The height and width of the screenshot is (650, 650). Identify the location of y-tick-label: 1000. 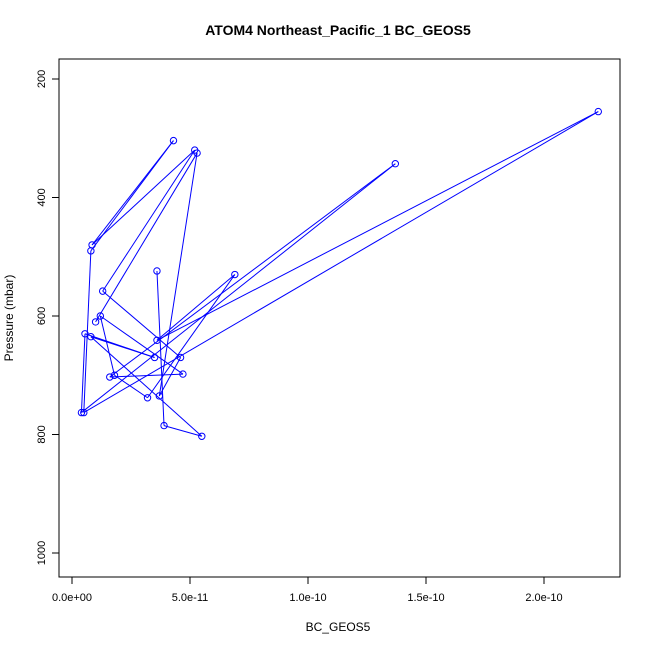
(42, 553).